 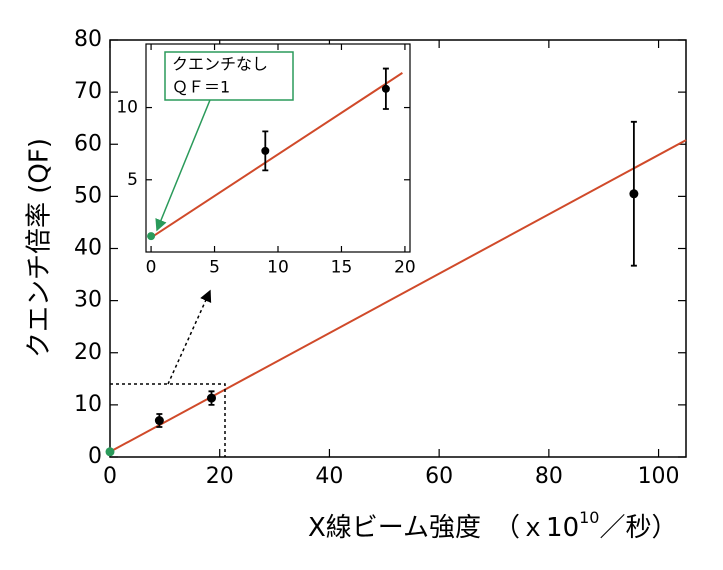 I want to click on annotation-text: クエンチなし, so click(x=220, y=64).